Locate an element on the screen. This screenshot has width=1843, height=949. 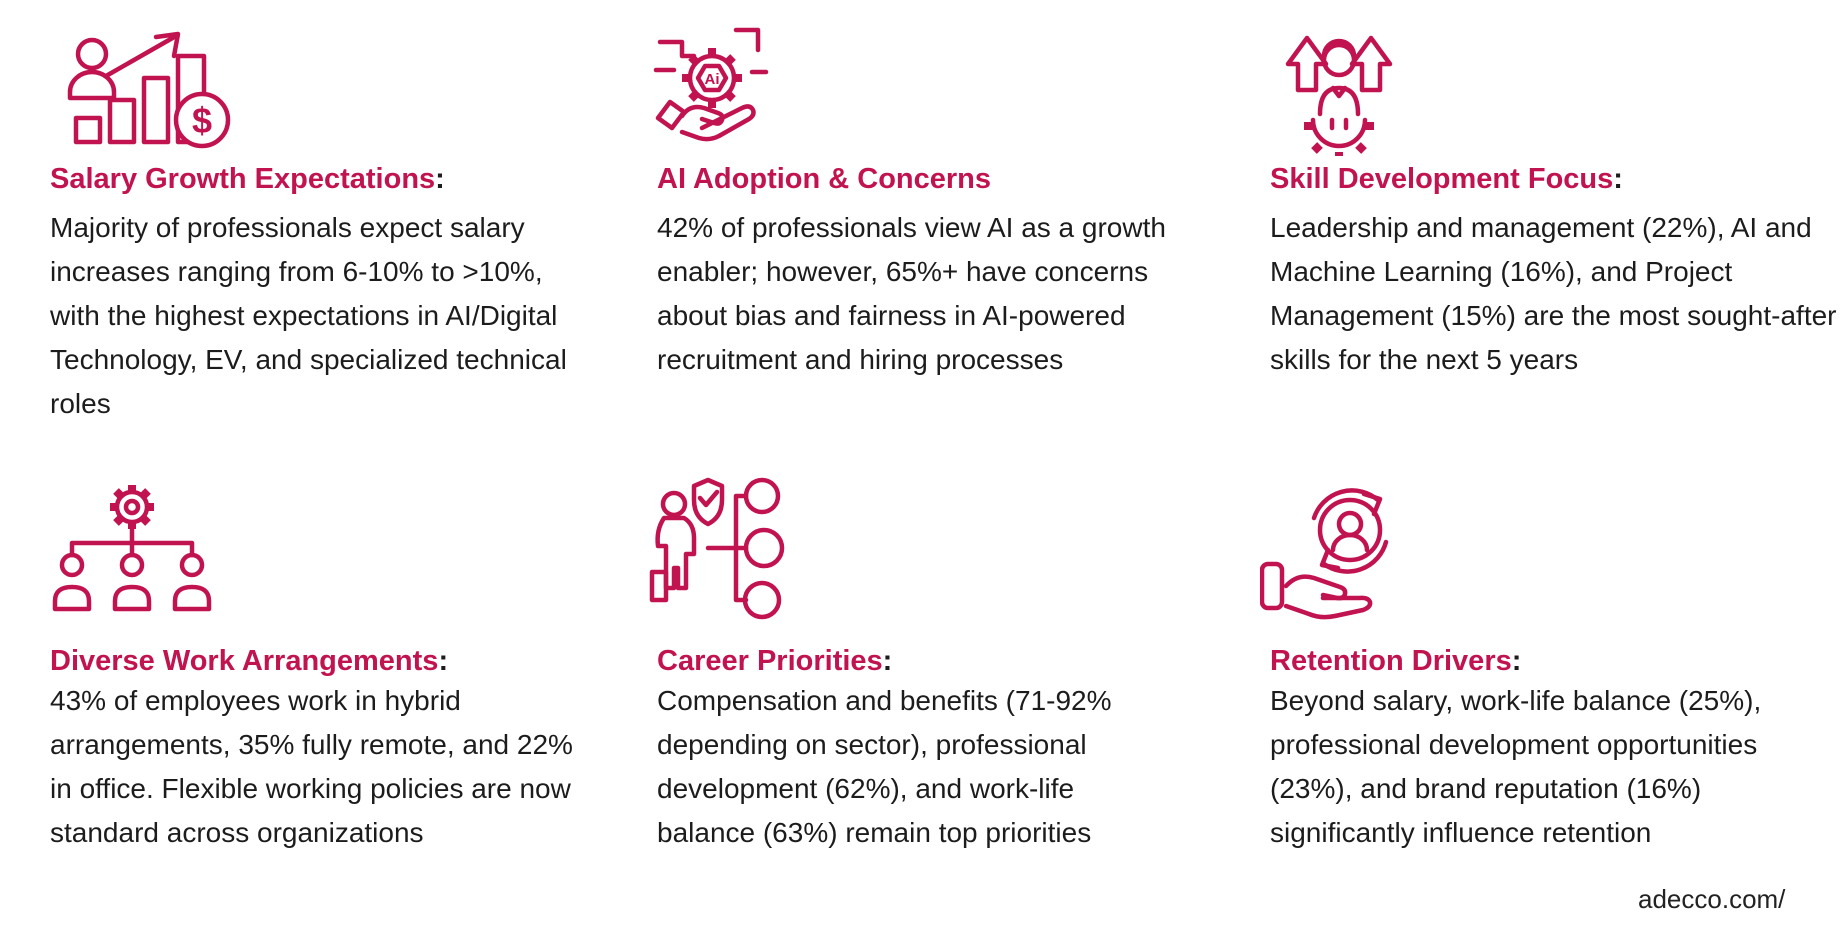
card-title: Retention Drivers: is located at coordinates (1396, 661).